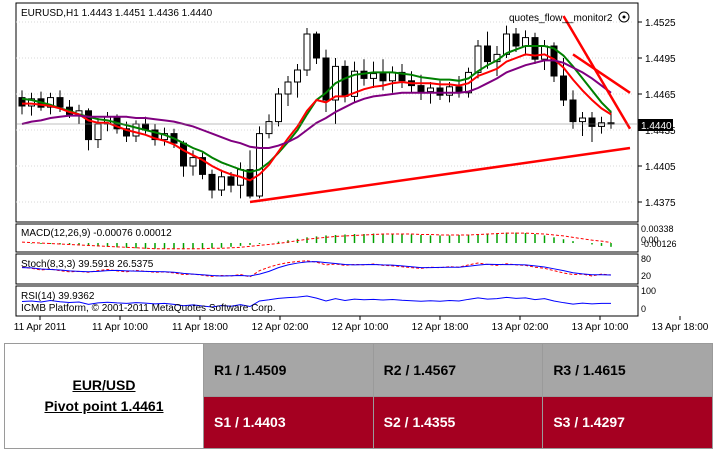 This screenshot has height=452, width=717. Describe the element at coordinates (520, 327) in the screenshot. I see `time-tick-label: 13 Apr 02:00` at that location.